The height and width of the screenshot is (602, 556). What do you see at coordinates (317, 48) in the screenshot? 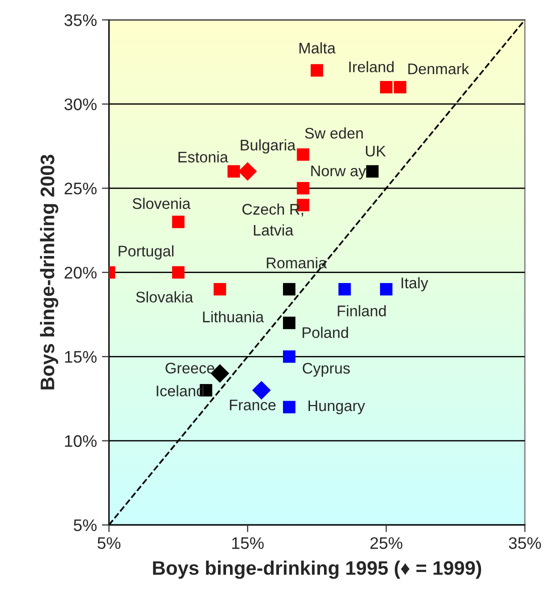
I see `annotation: Malta` at bounding box center [317, 48].